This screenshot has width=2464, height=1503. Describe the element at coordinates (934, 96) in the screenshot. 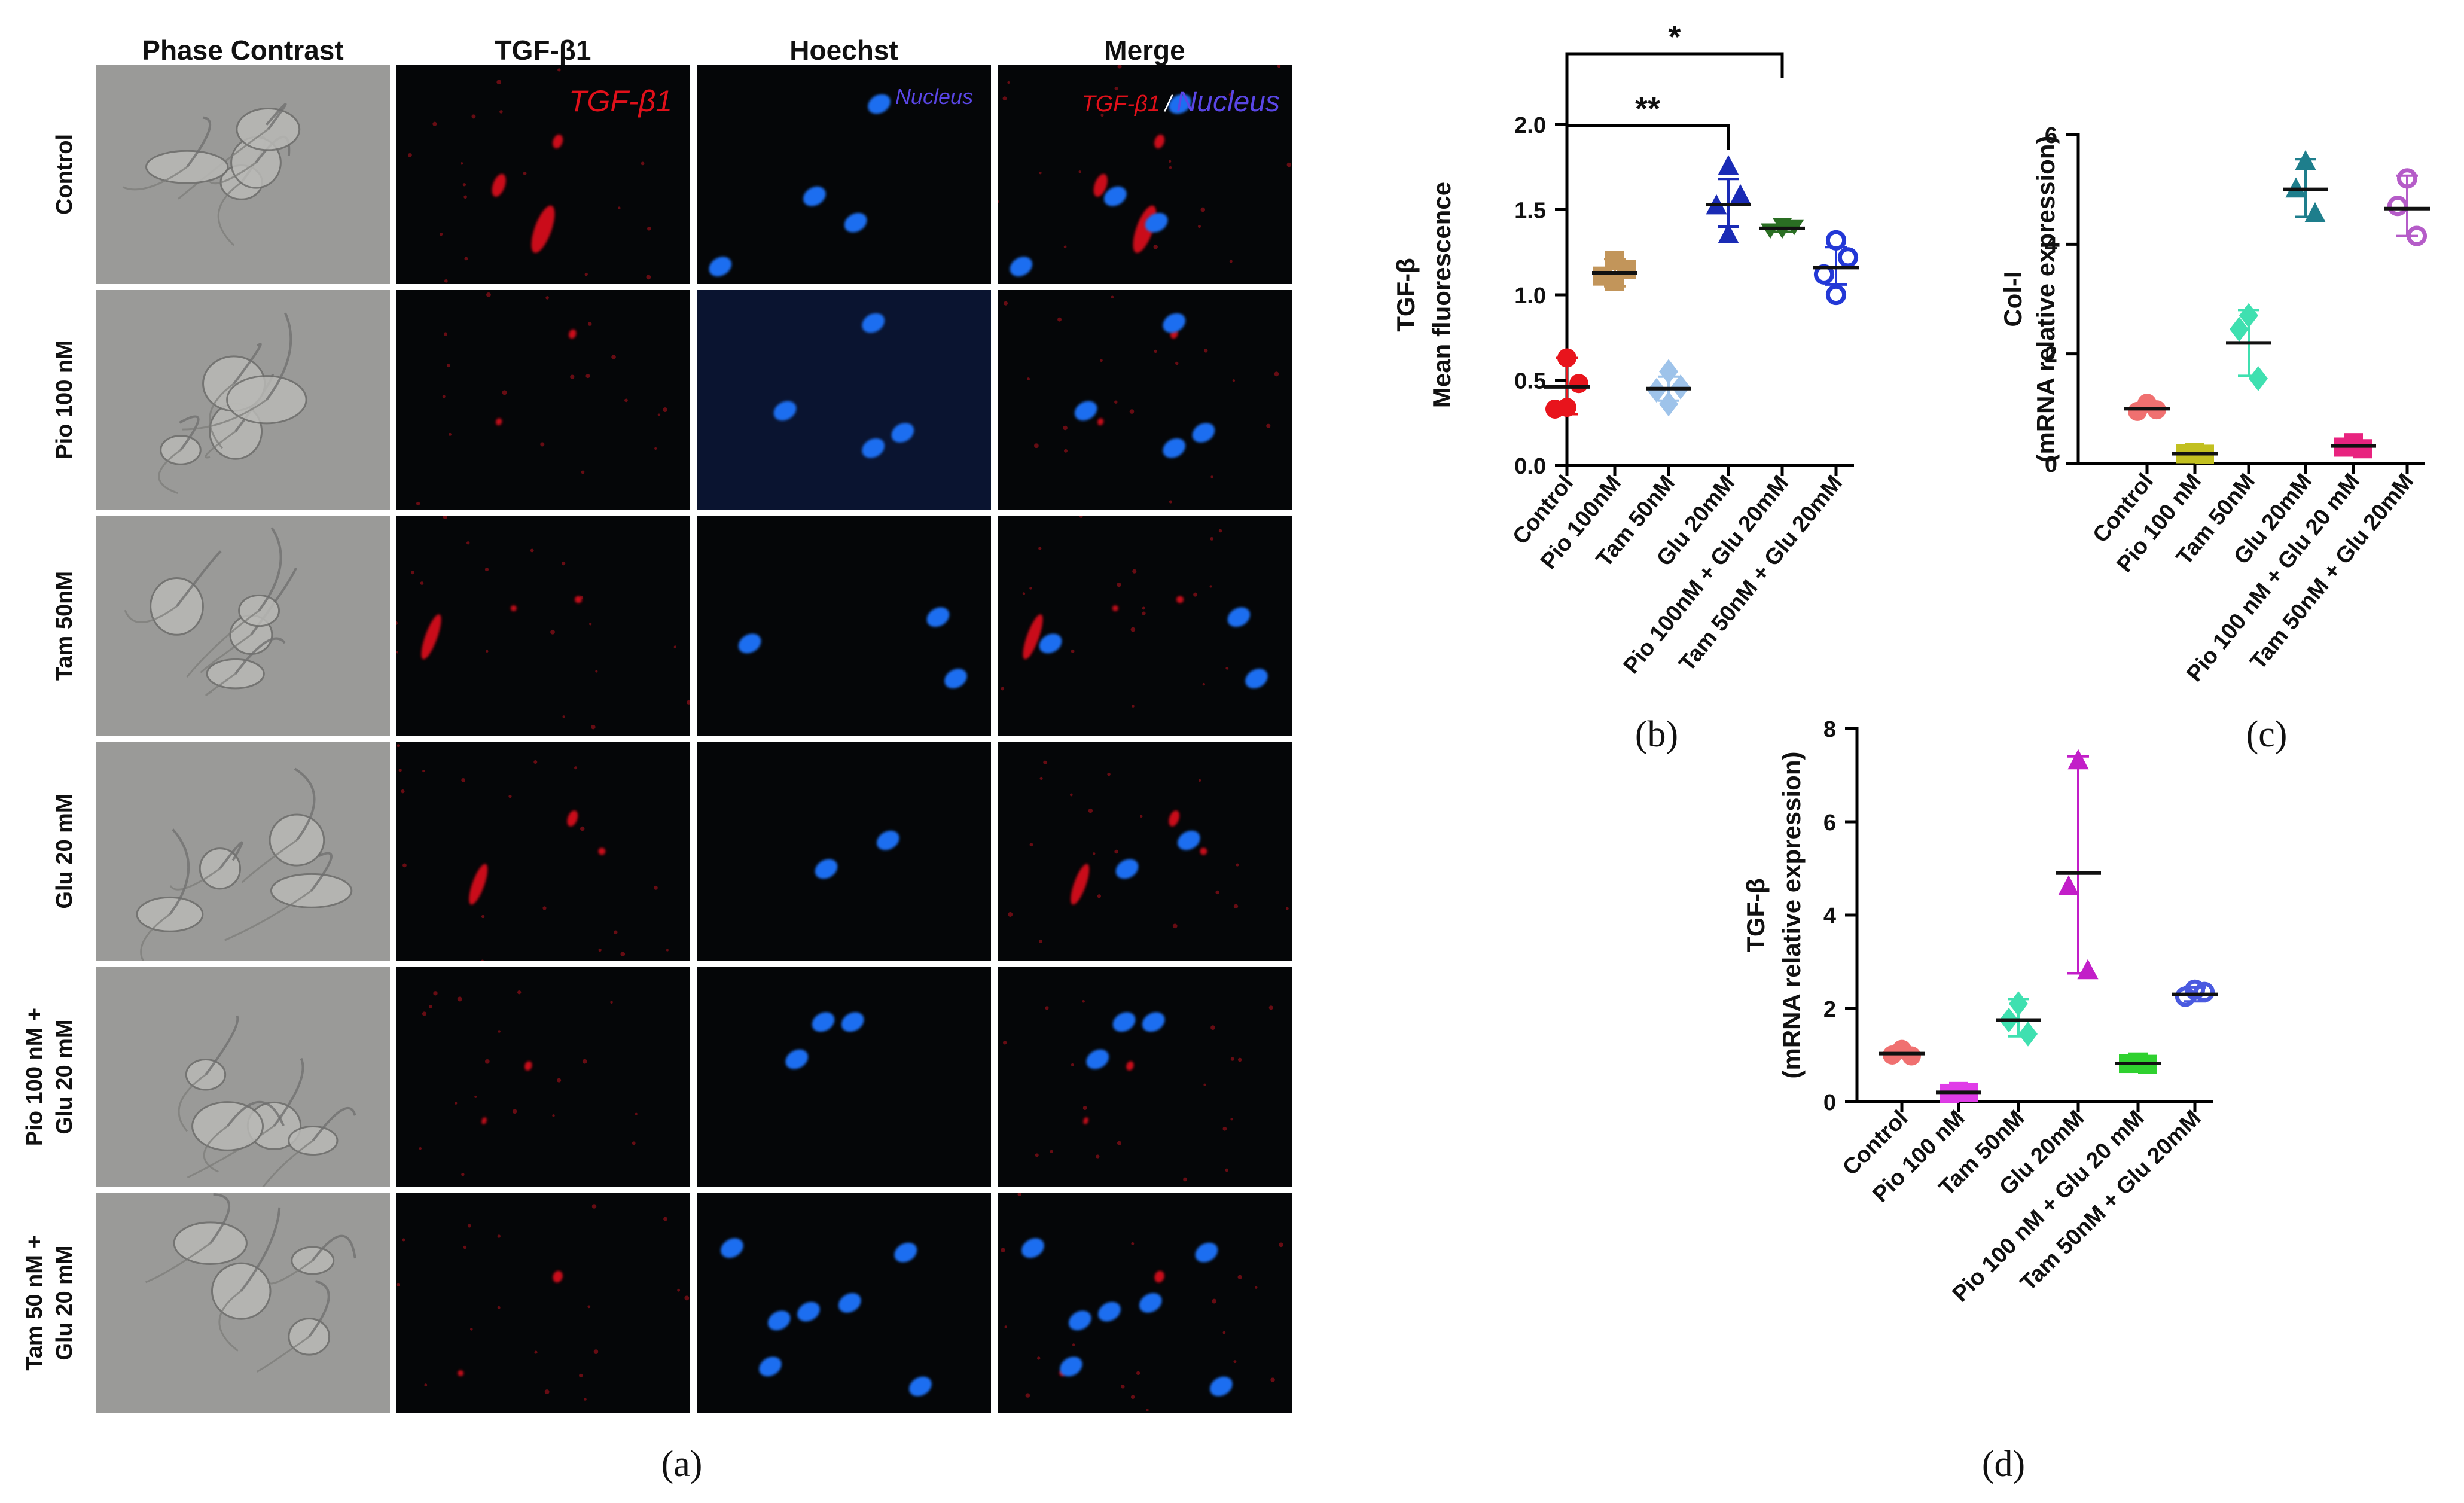

I see `nucleus-stain-label: Nucleus` at that location.